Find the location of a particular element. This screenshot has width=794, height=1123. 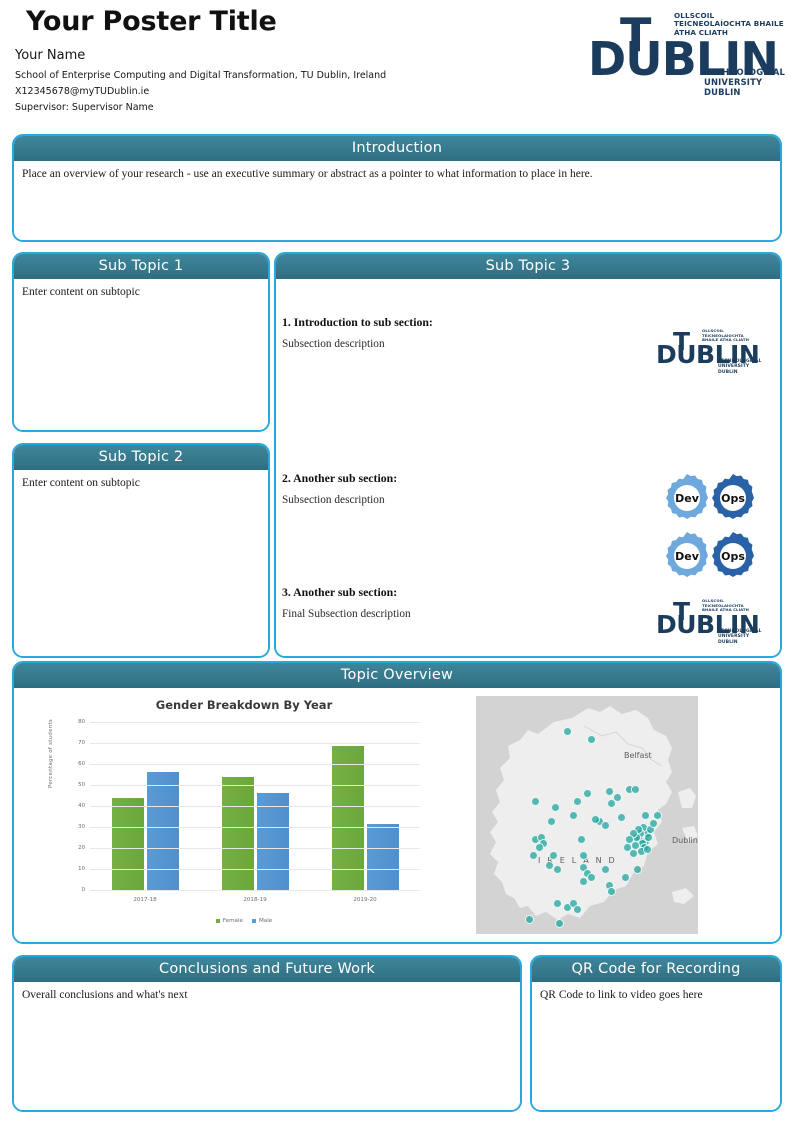

sub-topic-1-text: Enter content on subtopic is located at coordinates (81, 292).